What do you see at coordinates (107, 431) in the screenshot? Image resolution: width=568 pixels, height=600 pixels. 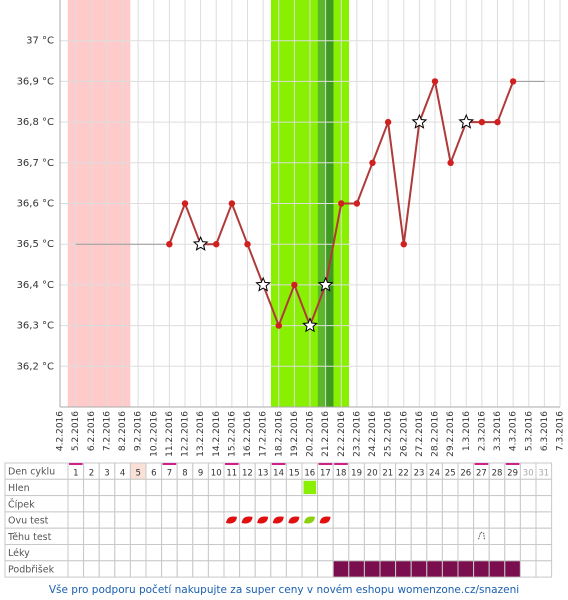 I see `x-tick-label: 7.2.2016` at bounding box center [107, 431].